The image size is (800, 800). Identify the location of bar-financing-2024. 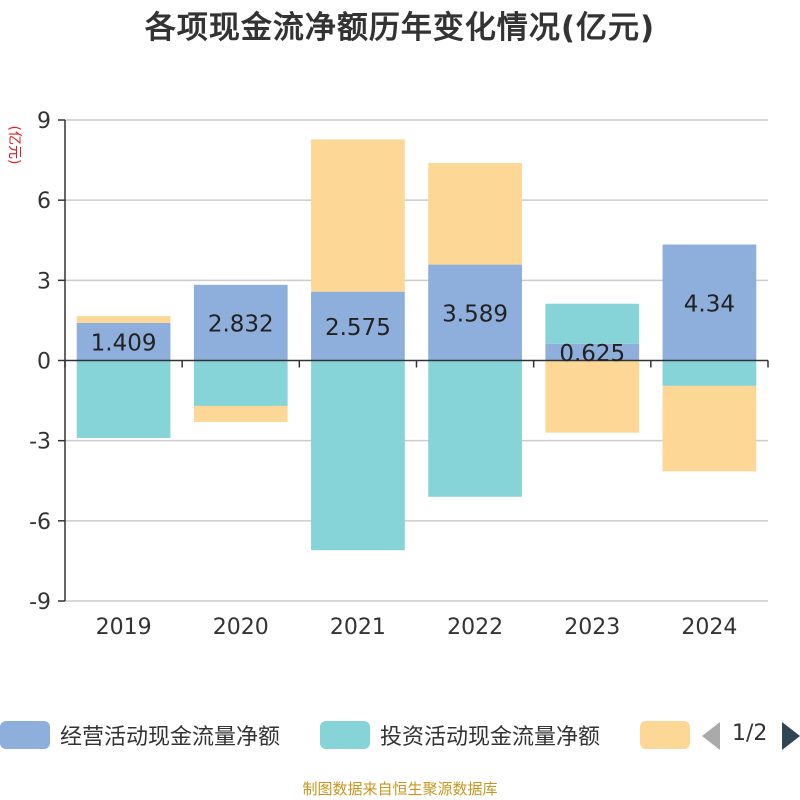
(709, 428).